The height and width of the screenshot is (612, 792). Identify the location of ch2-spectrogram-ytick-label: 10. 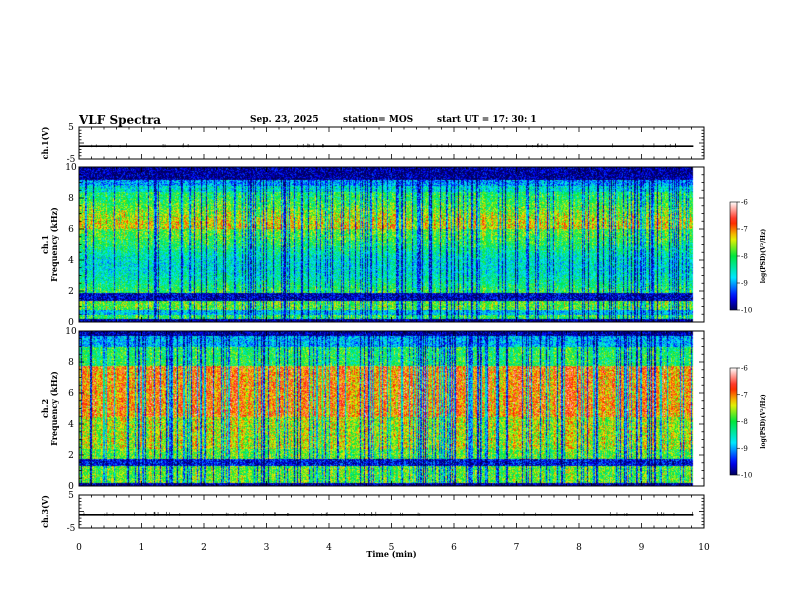
(71, 332).